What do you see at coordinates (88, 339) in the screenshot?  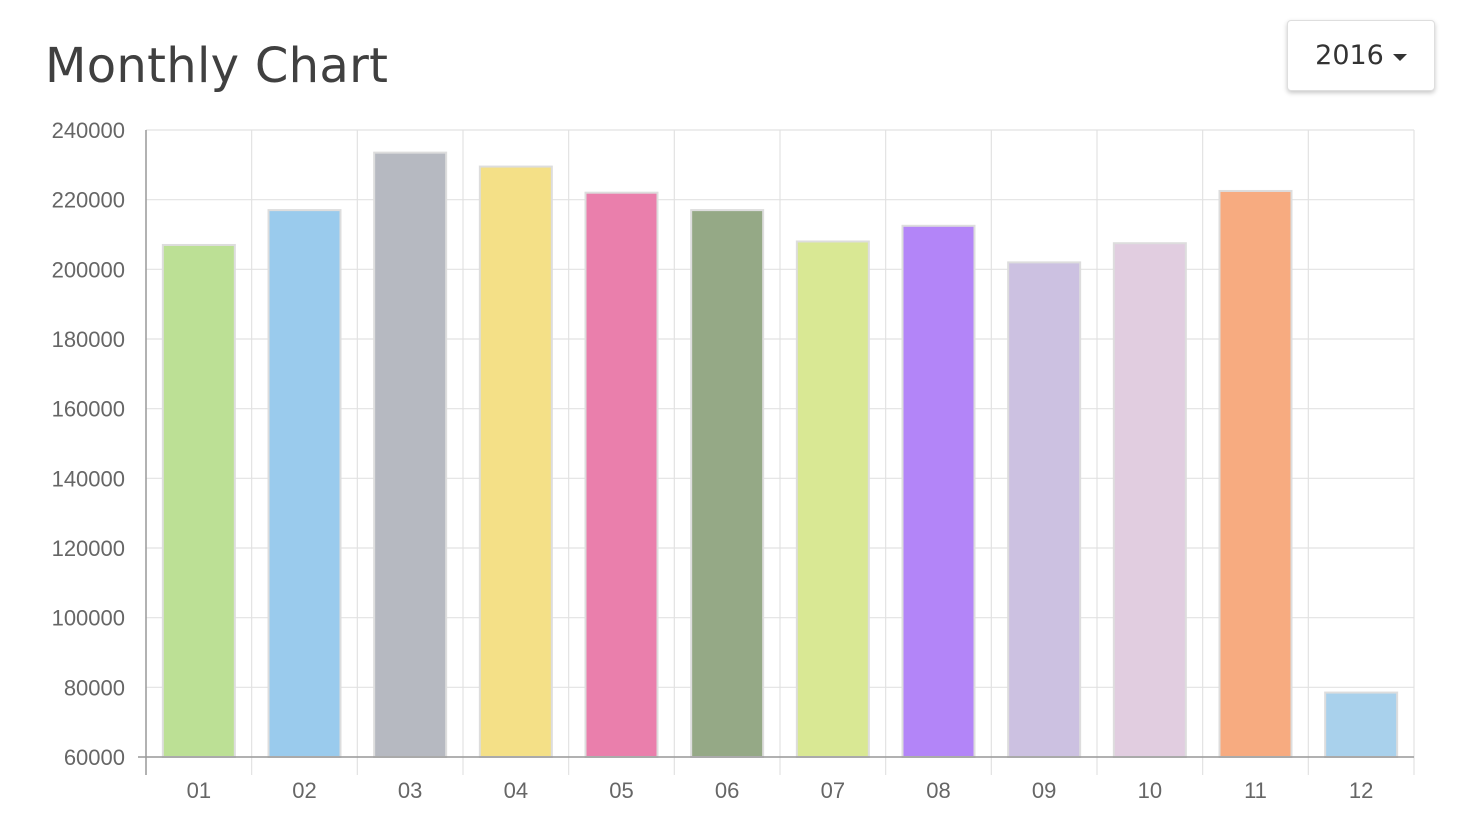 I see `y-tick-label: 180000` at bounding box center [88, 339].